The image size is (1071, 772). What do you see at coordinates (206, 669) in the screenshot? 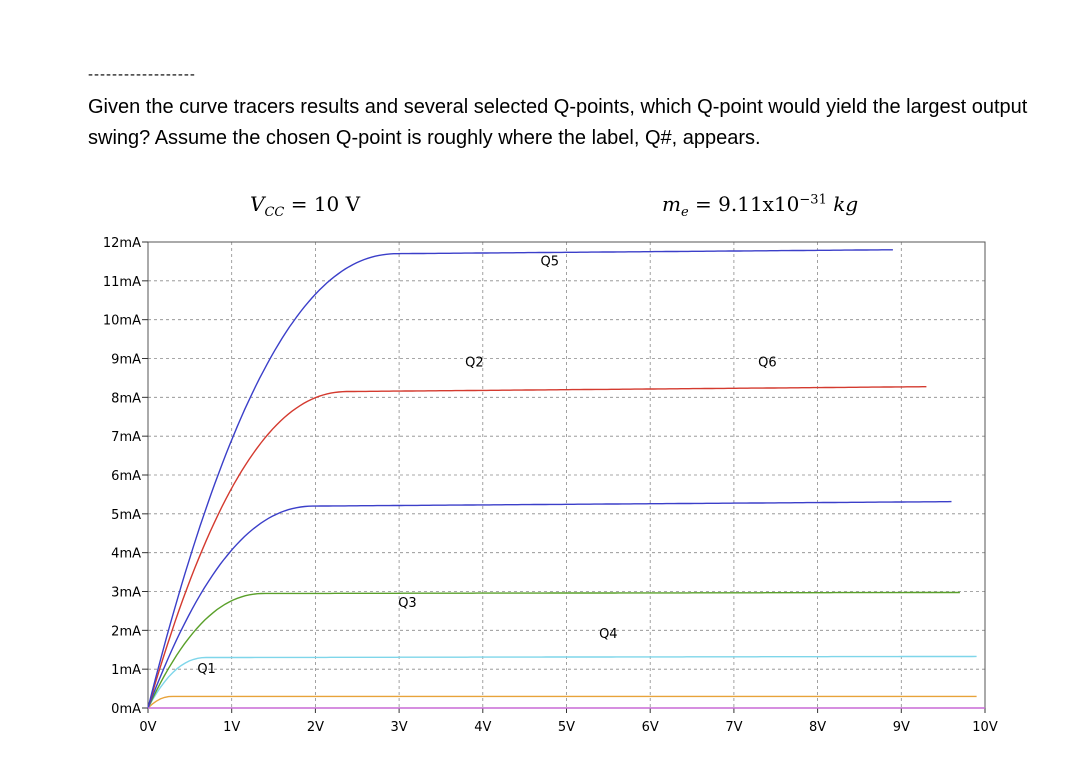
I see `q-point-label: Q1` at bounding box center [206, 669].